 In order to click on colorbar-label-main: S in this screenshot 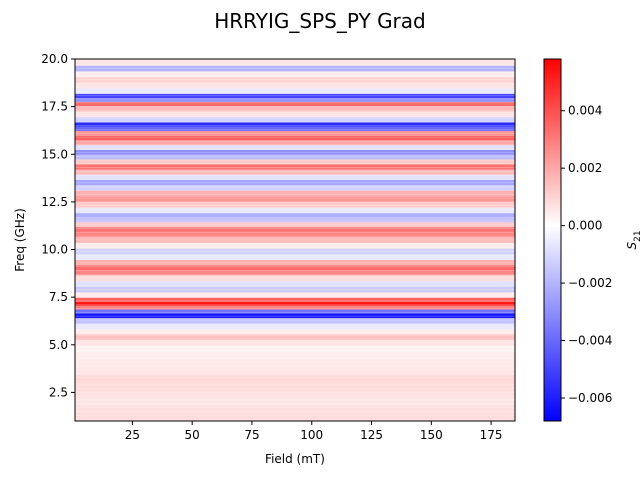, I will do `click(632, 246)`.